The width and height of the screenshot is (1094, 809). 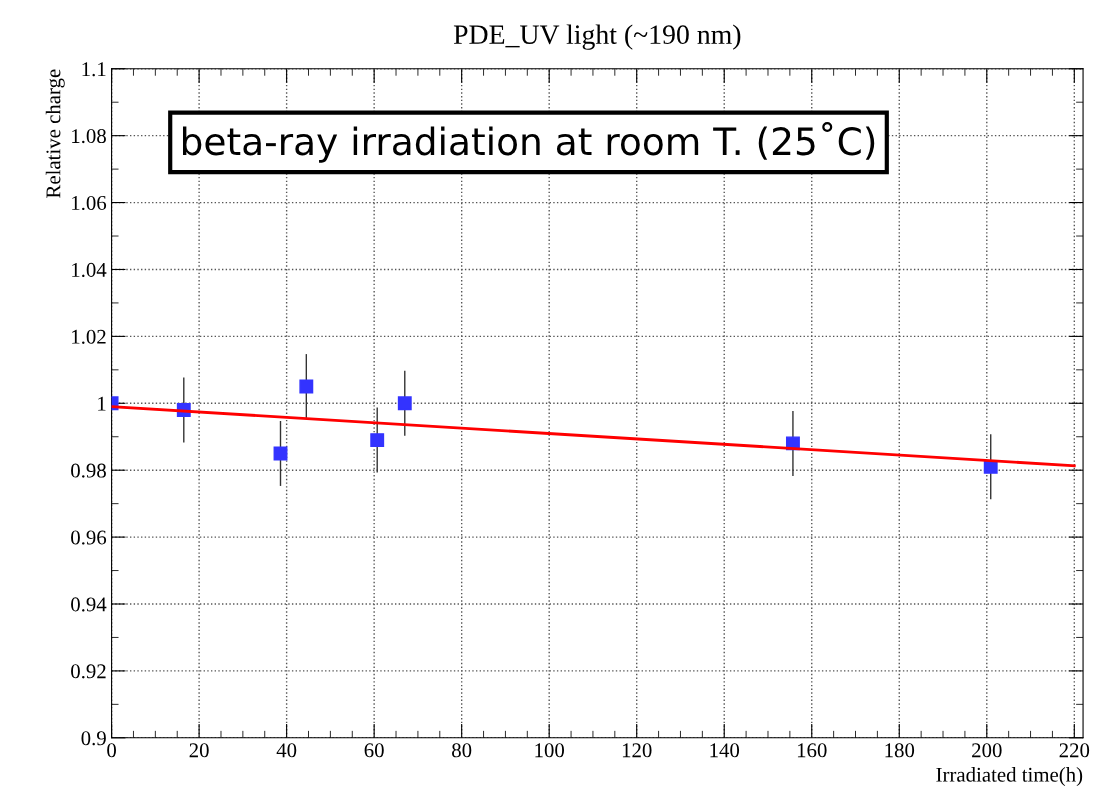 What do you see at coordinates (89, 203) in the screenshot?
I see `y-tick-label: 1.06` at bounding box center [89, 203].